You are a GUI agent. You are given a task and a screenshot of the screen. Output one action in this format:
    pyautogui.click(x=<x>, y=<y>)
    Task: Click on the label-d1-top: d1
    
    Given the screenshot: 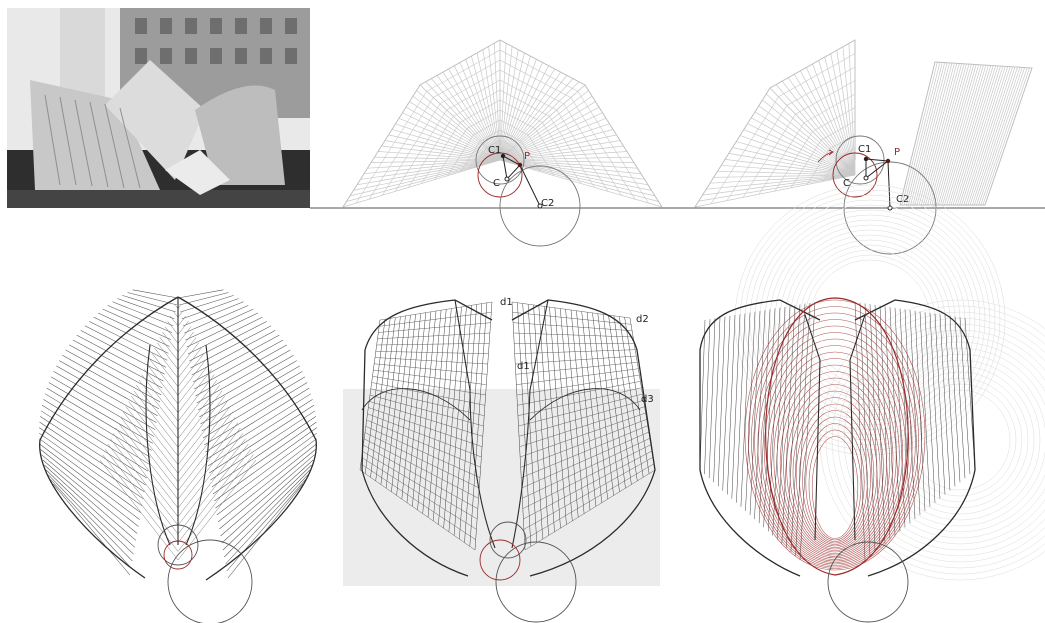 What is the action you would take?
    pyautogui.click(x=506, y=302)
    